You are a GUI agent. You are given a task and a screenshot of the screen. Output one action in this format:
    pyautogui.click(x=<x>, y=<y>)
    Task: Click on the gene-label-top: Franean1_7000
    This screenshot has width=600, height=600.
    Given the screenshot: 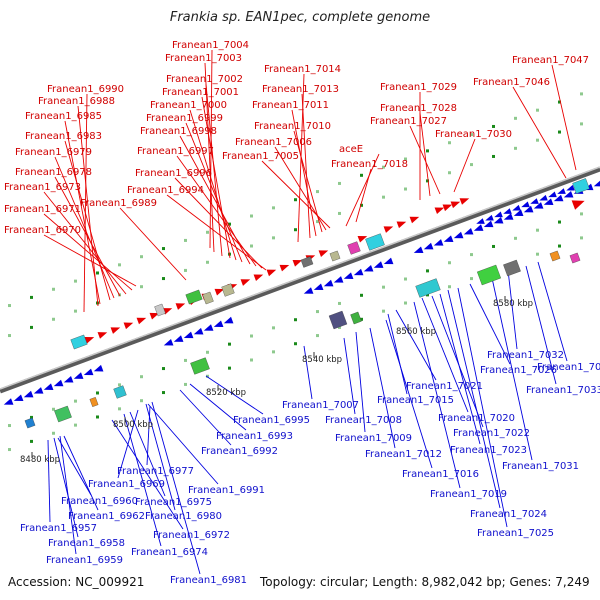 What is the action you would take?
    pyautogui.click(x=188, y=105)
    